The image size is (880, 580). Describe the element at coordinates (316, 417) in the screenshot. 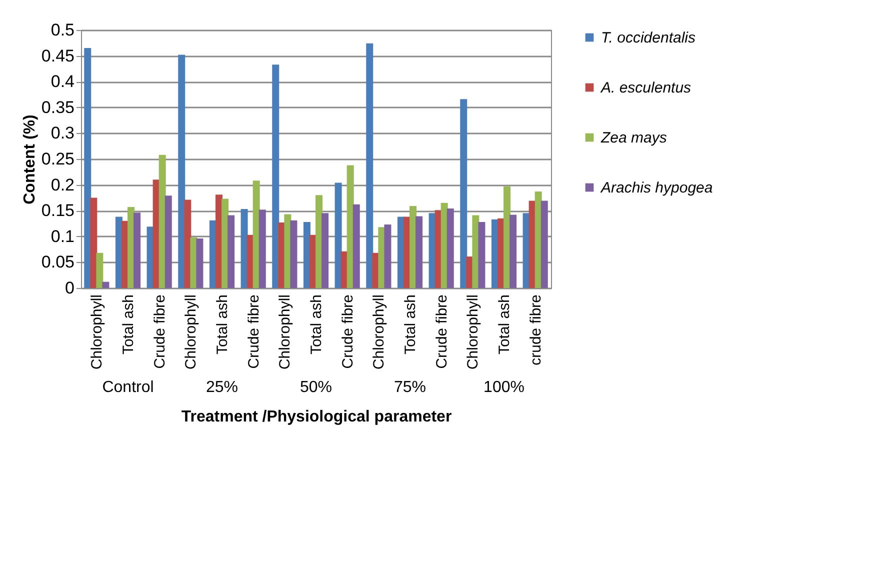

I see `x-axis-title: Treatment /Physiological parameter` at that location.